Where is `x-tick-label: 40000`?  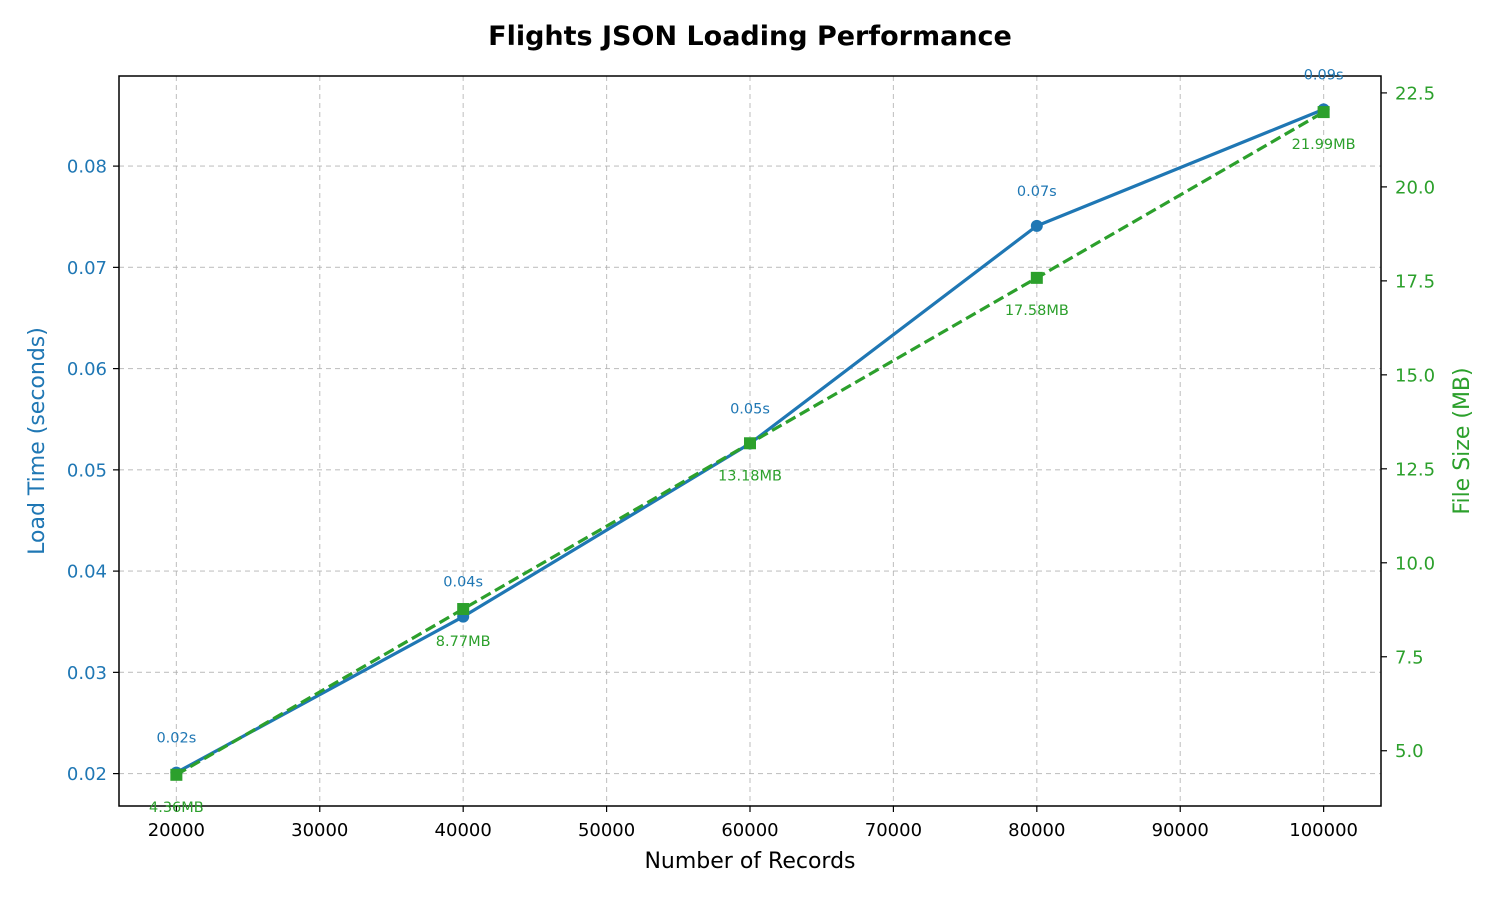 x-tick-label: 40000 is located at coordinates (463, 830).